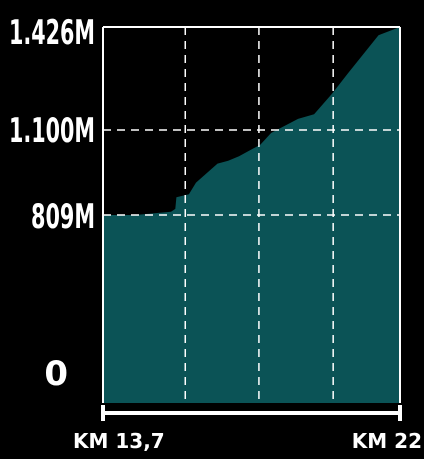 The width and height of the screenshot is (424, 459). Describe the element at coordinates (387, 441) in the screenshot. I see `x-end-label: KM 22` at that location.